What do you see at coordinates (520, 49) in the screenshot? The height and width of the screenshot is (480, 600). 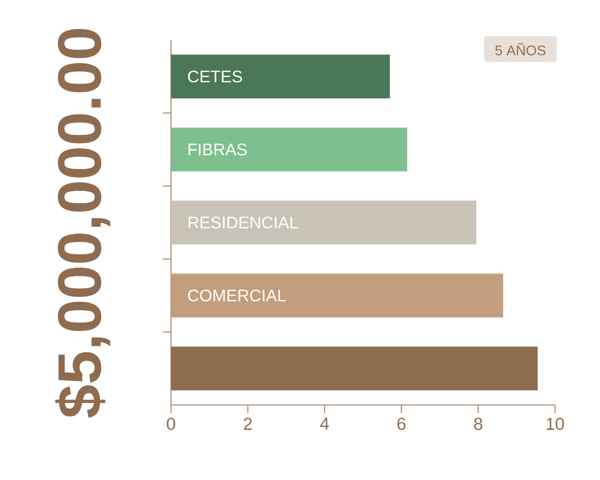 I see `annotation: 5 AÑOS` at bounding box center [520, 49].